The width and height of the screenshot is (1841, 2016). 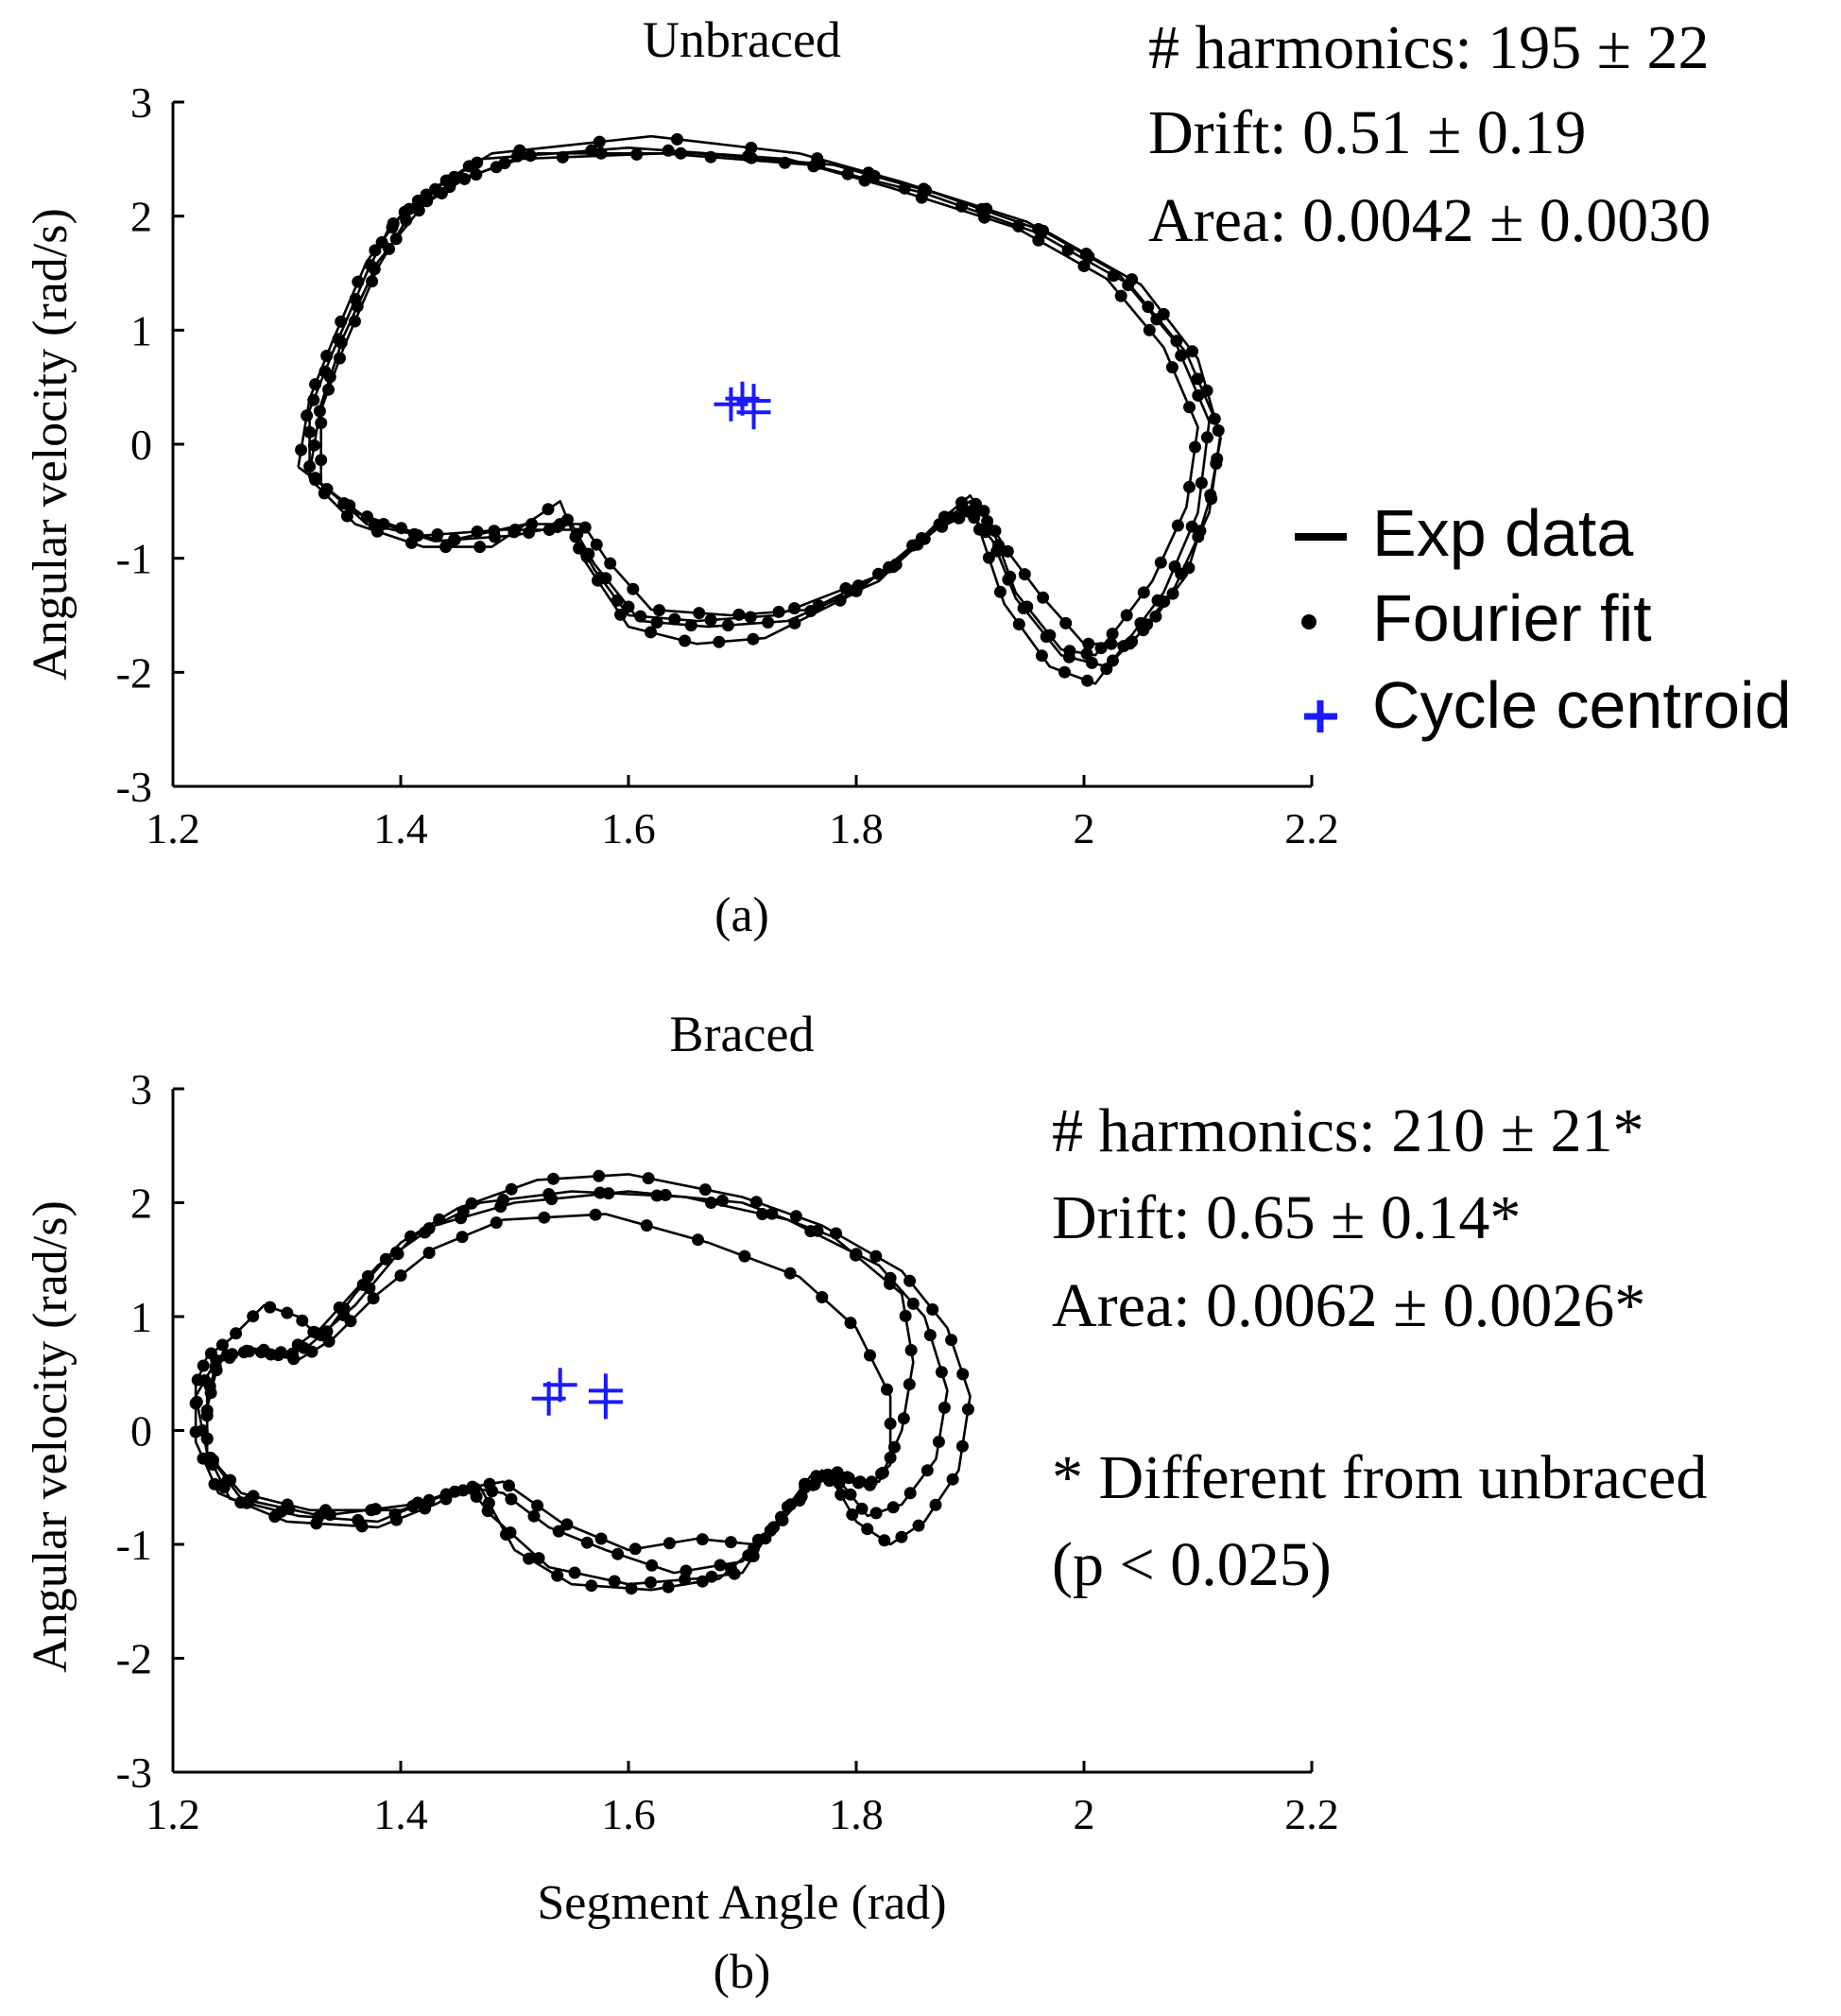 What do you see at coordinates (856, 828) in the screenshot?
I see `x-tick-label: 1.8` at bounding box center [856, 828].